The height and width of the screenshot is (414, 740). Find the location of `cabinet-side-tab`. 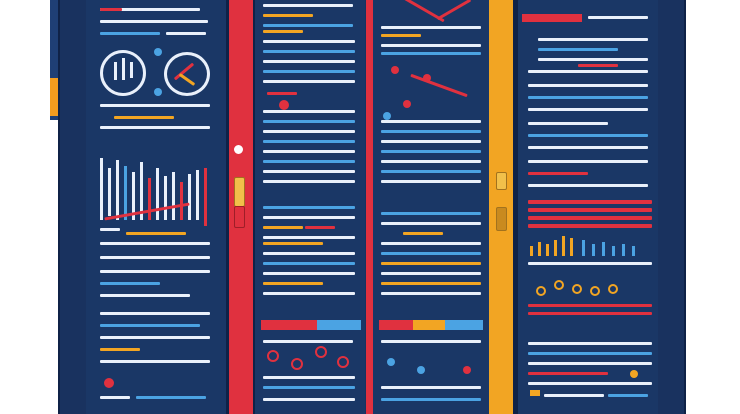

cabinet-side-tab is located at coordinates (54, 60).